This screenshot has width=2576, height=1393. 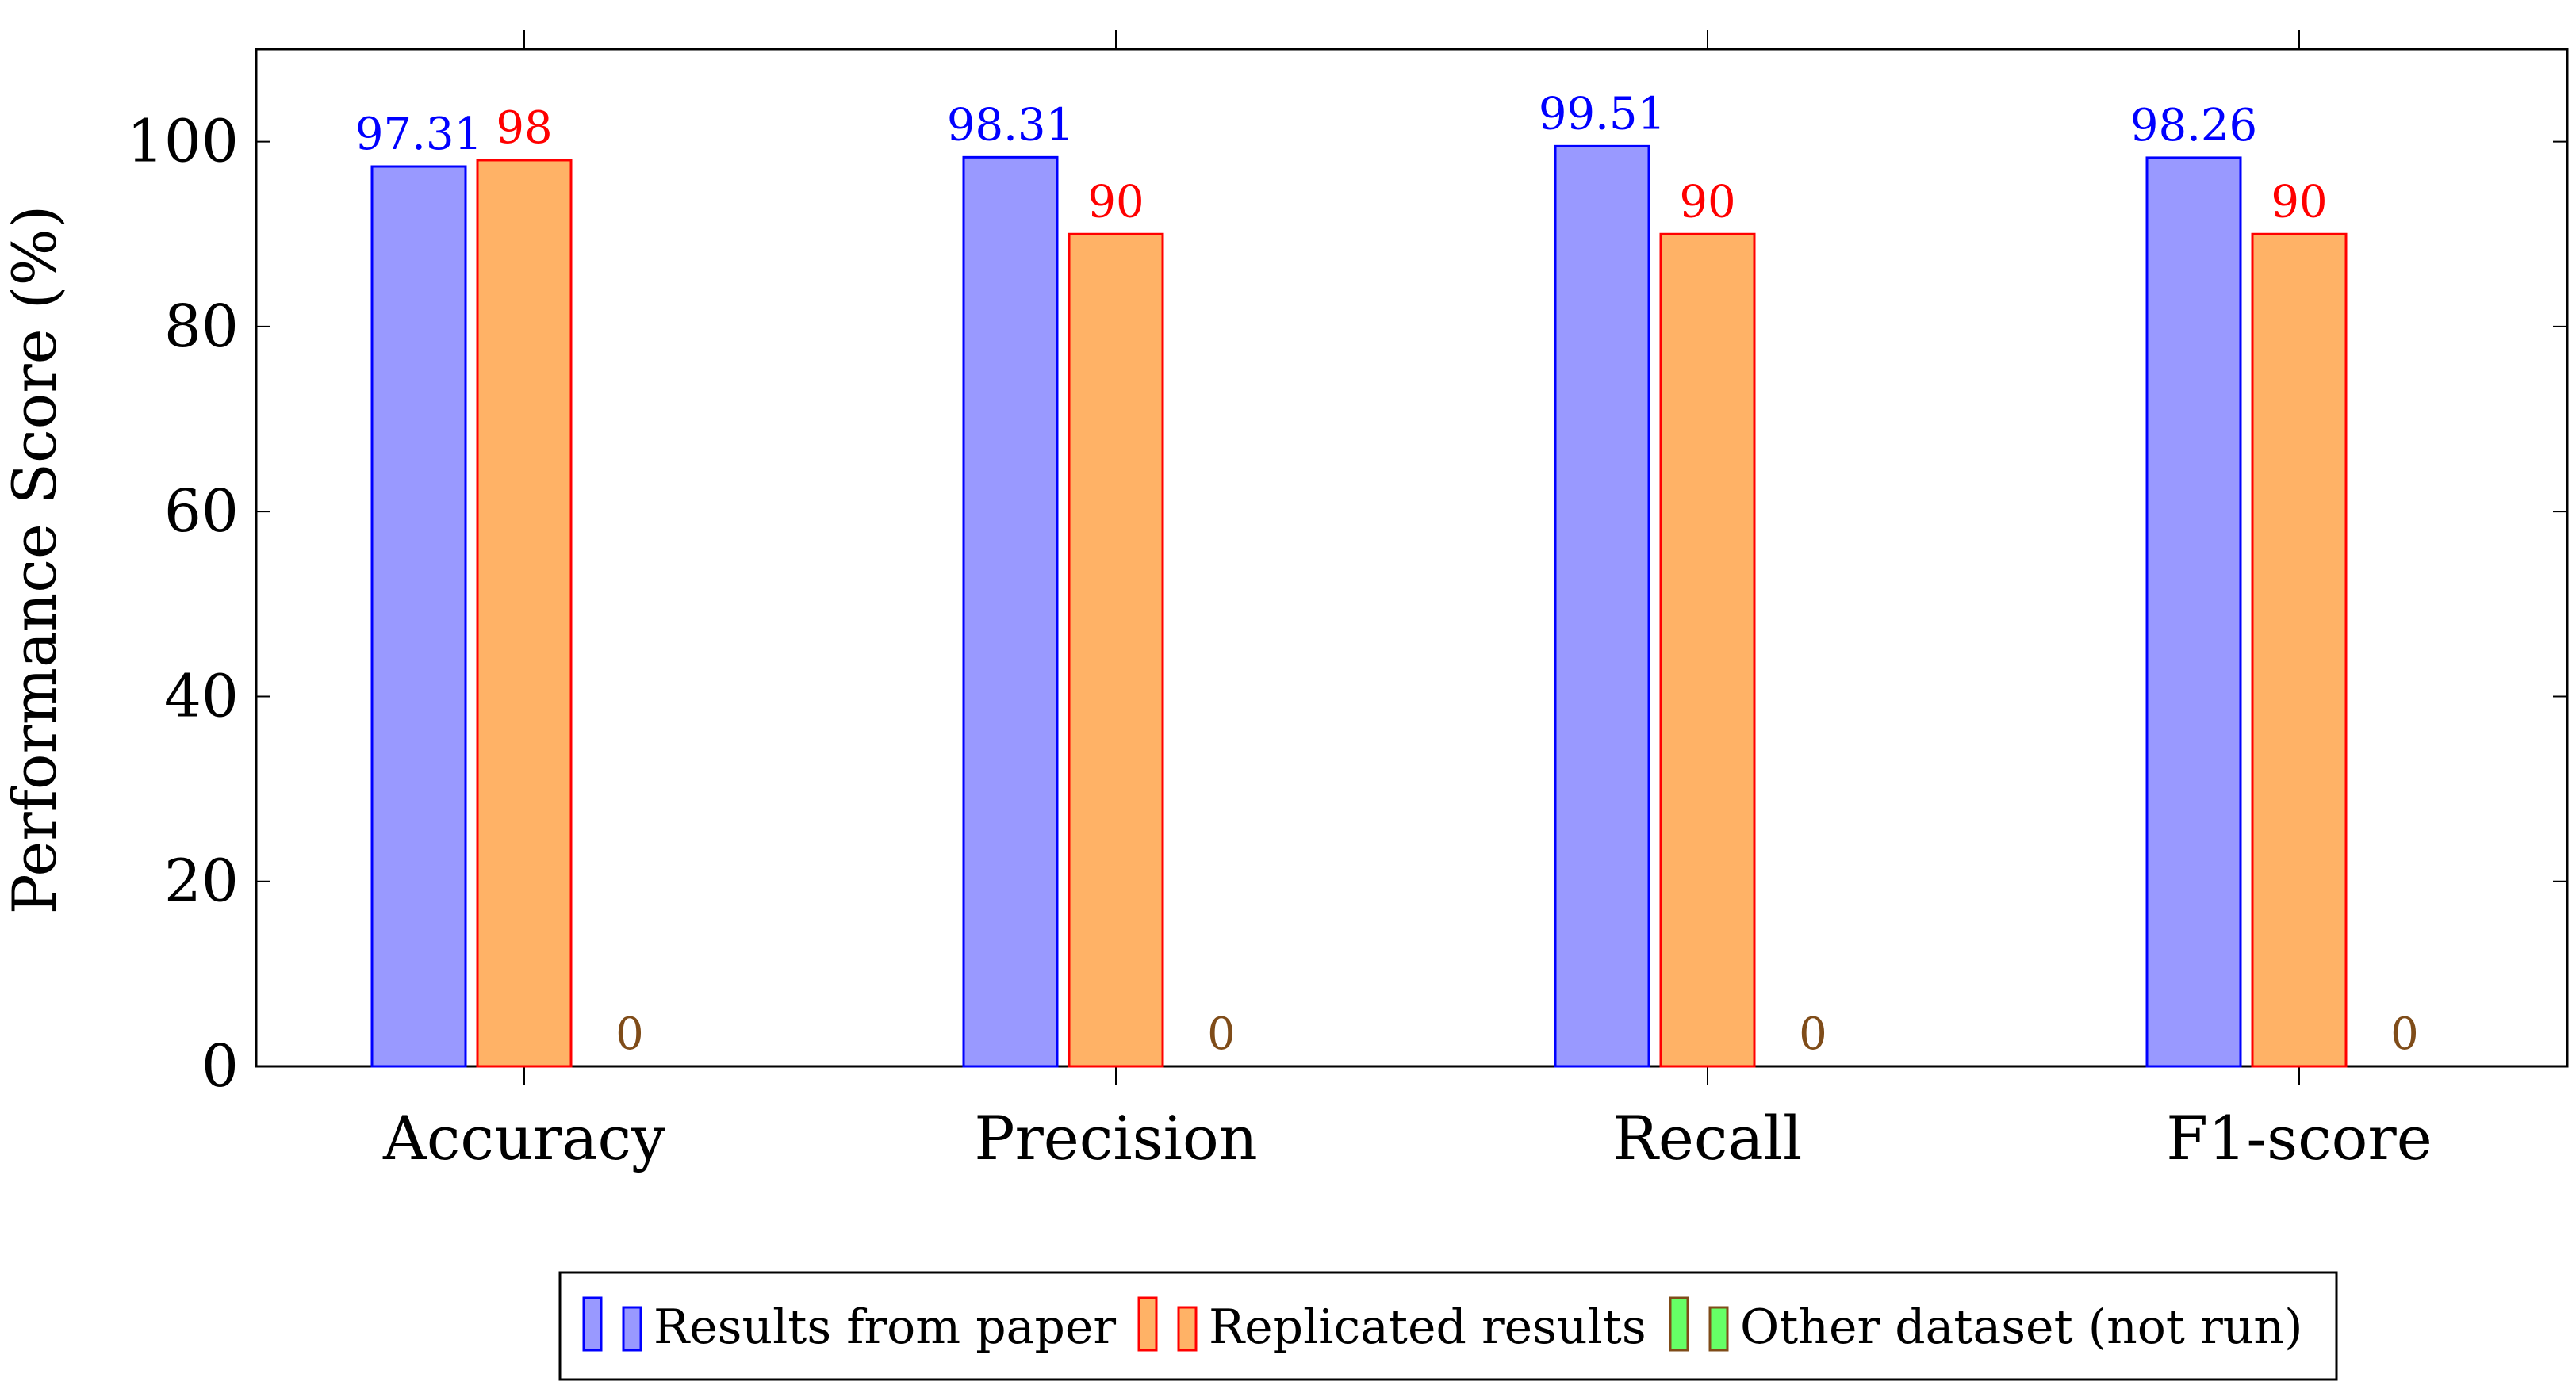 What do you see at coordinates (183, 142) in the screenshot?
I see `y-tick-label: 100` at bounding box center [183, 142].